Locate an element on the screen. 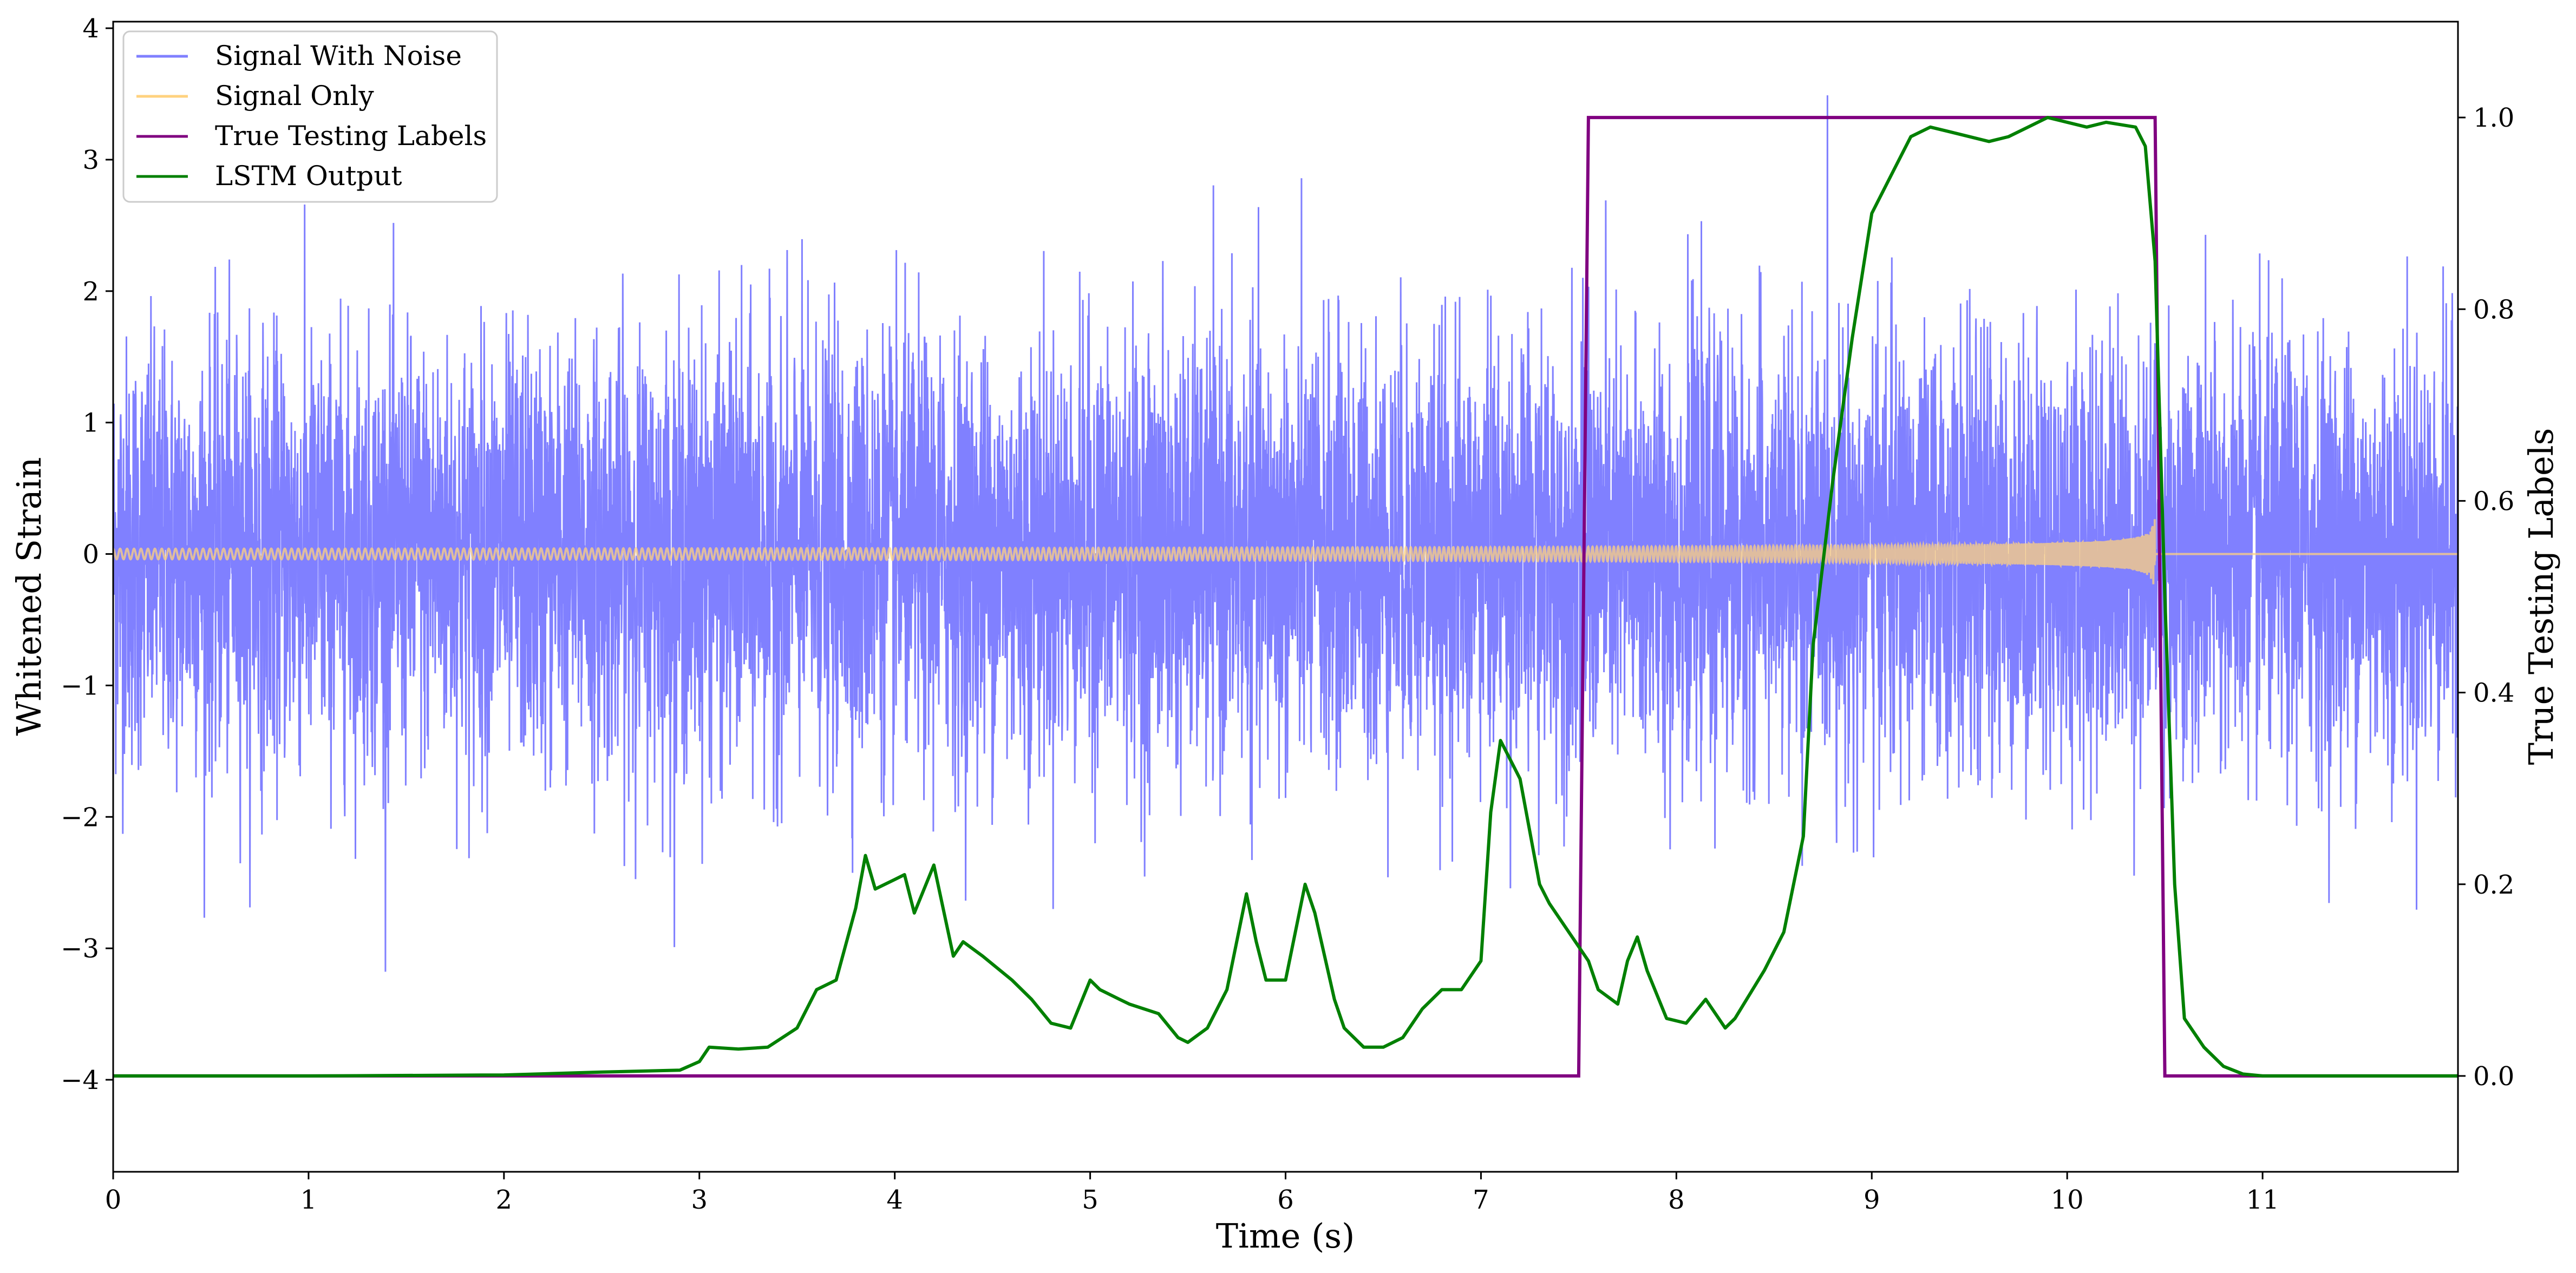  series-signal-only is located at coordinates (1285, 552).